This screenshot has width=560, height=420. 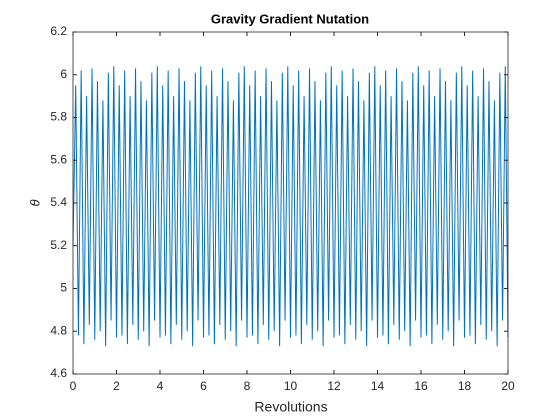 I want to click on x-tick-label: 16, so click(x=421, y=386).